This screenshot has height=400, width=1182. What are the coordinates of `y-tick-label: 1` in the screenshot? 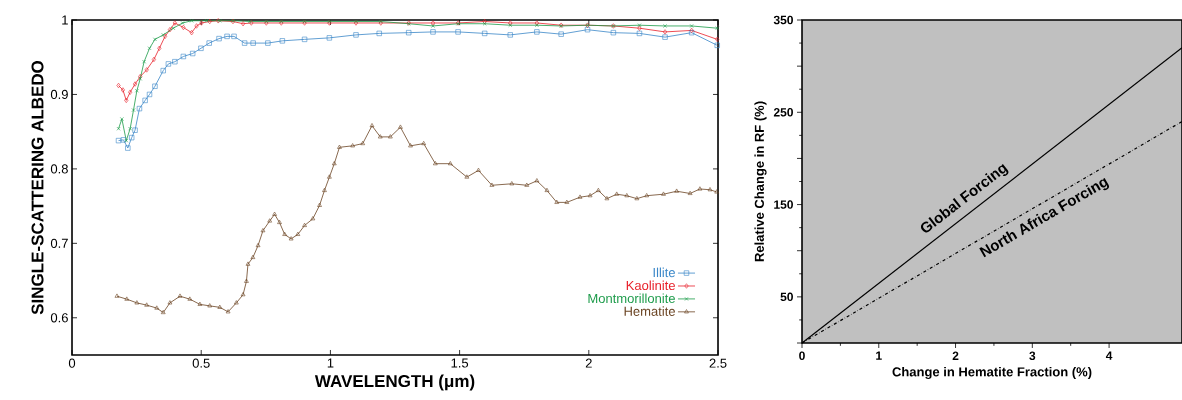 It's located at (65, 20).